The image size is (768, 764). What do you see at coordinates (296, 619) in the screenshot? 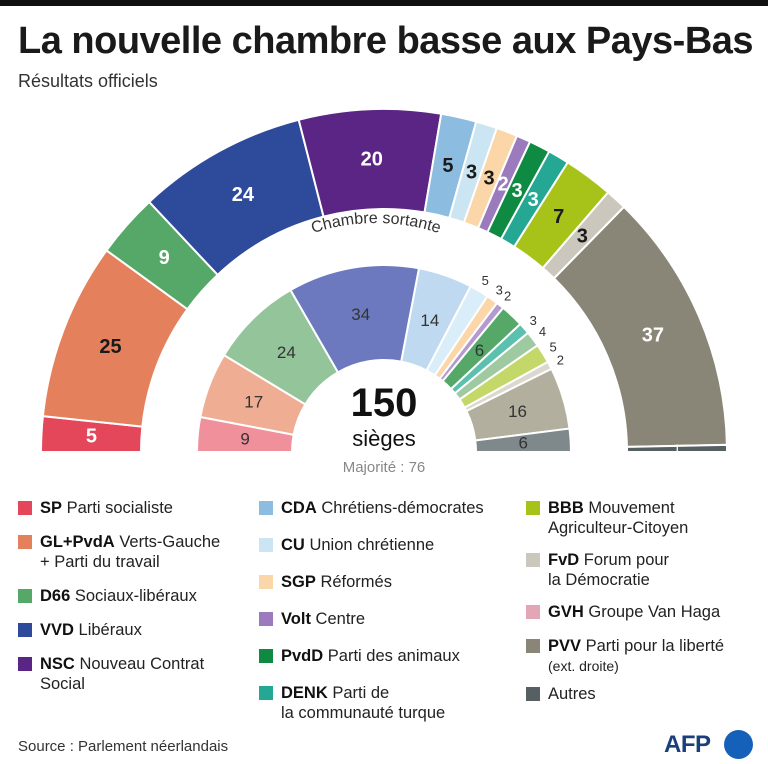
I see `legend-abbr: Volt` at bounding box center [296, 619].